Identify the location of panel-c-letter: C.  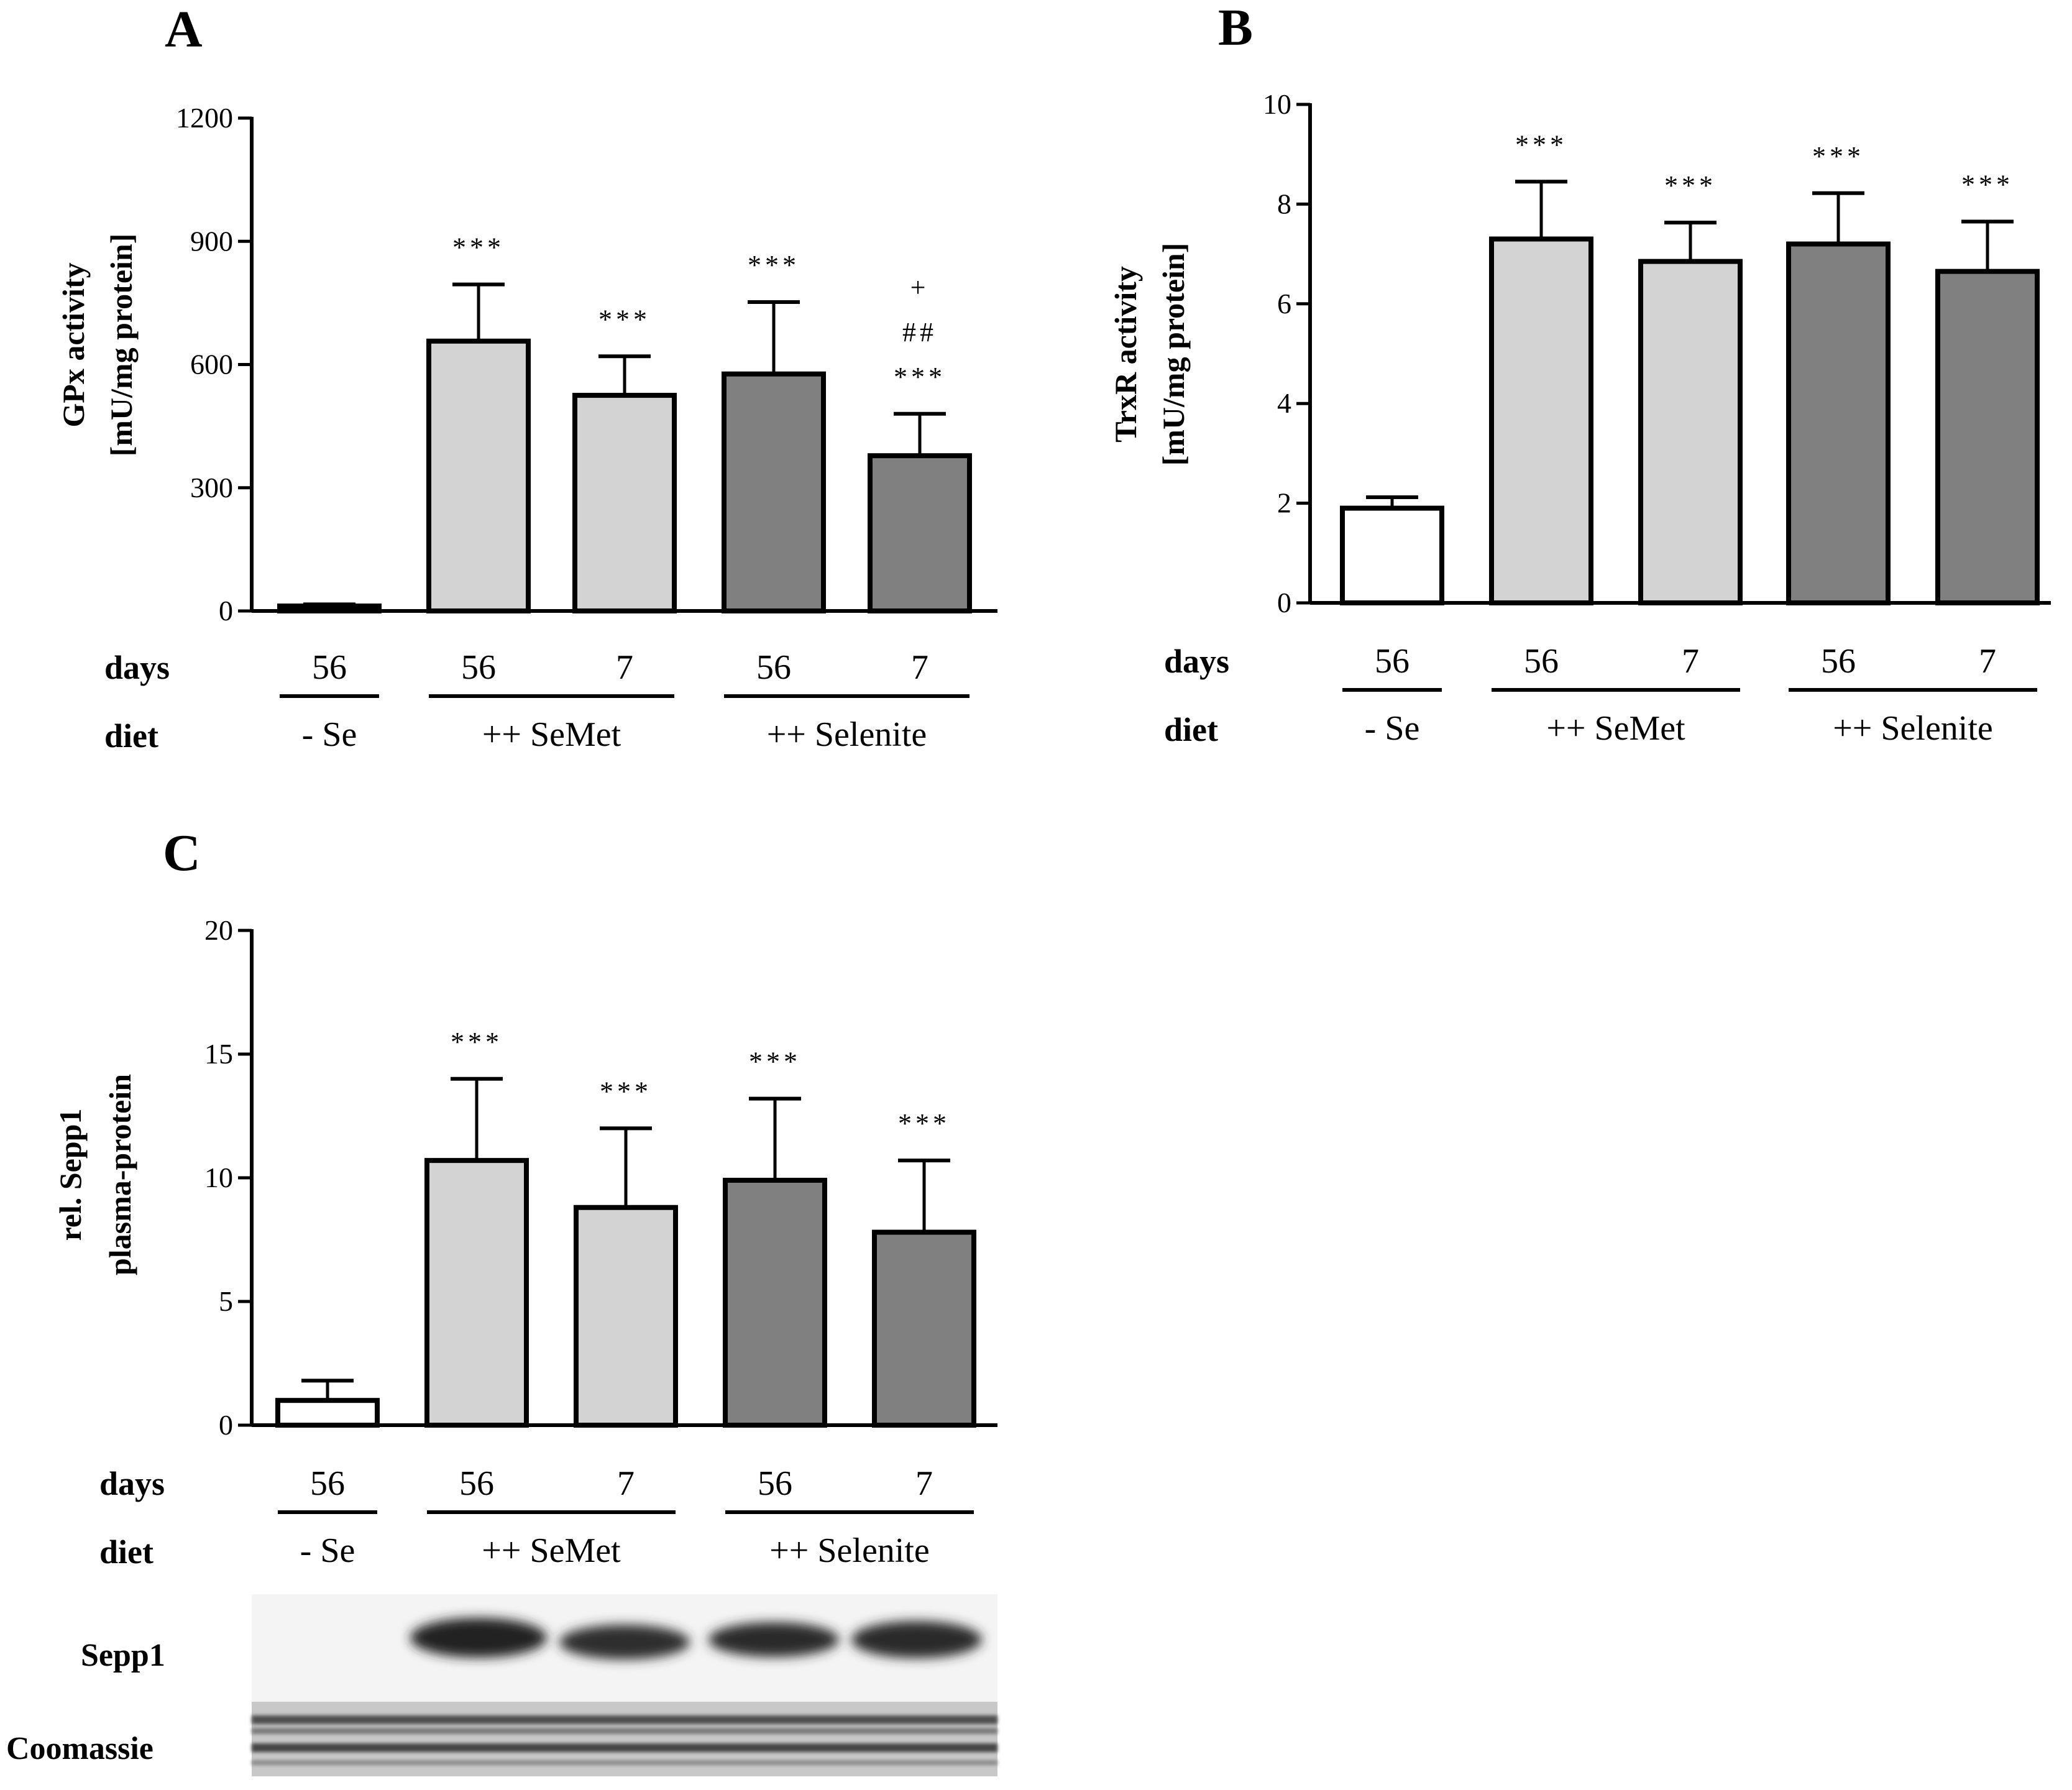
(182, 853).